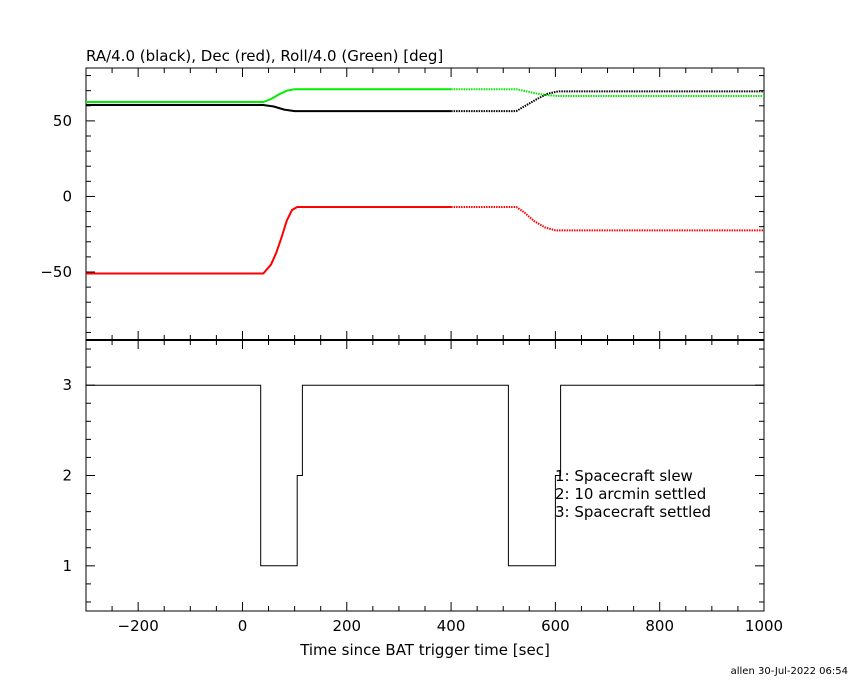 The image size is (850, 680). What do you see at coordinates (138, 626) in the screenshot?
I see `x-tick-label: −200` at bounding box center [138, 626].